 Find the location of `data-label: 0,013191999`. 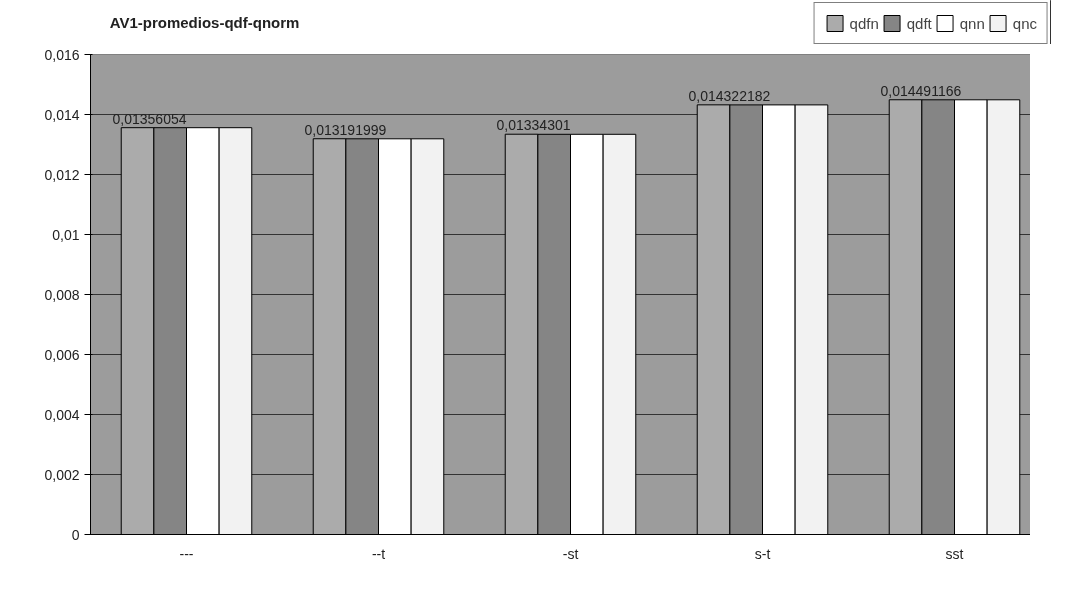

data-label: 0,013191999 is located at coordinates (345, 129).